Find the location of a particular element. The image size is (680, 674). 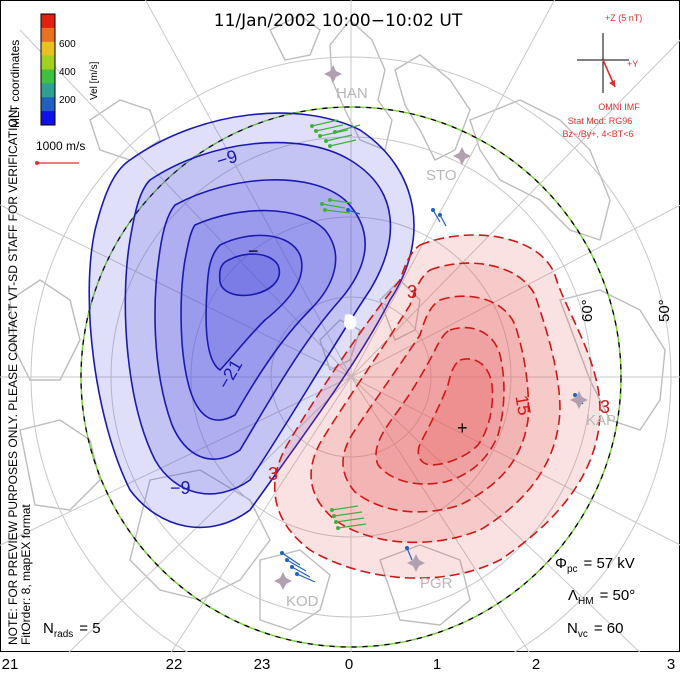

colorbar-tick-200: 200 is located at coordinates (67, 100).